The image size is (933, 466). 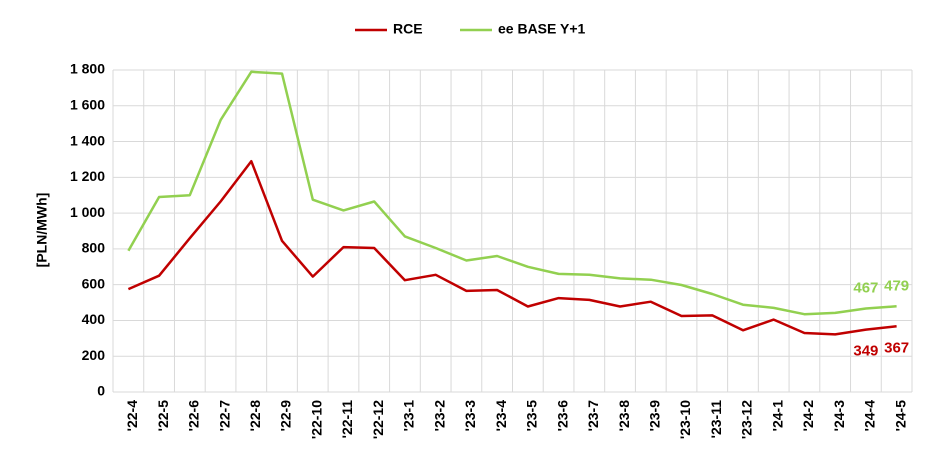 I want to click on x-tick-label: '22-6, so click(x=194, y=416).